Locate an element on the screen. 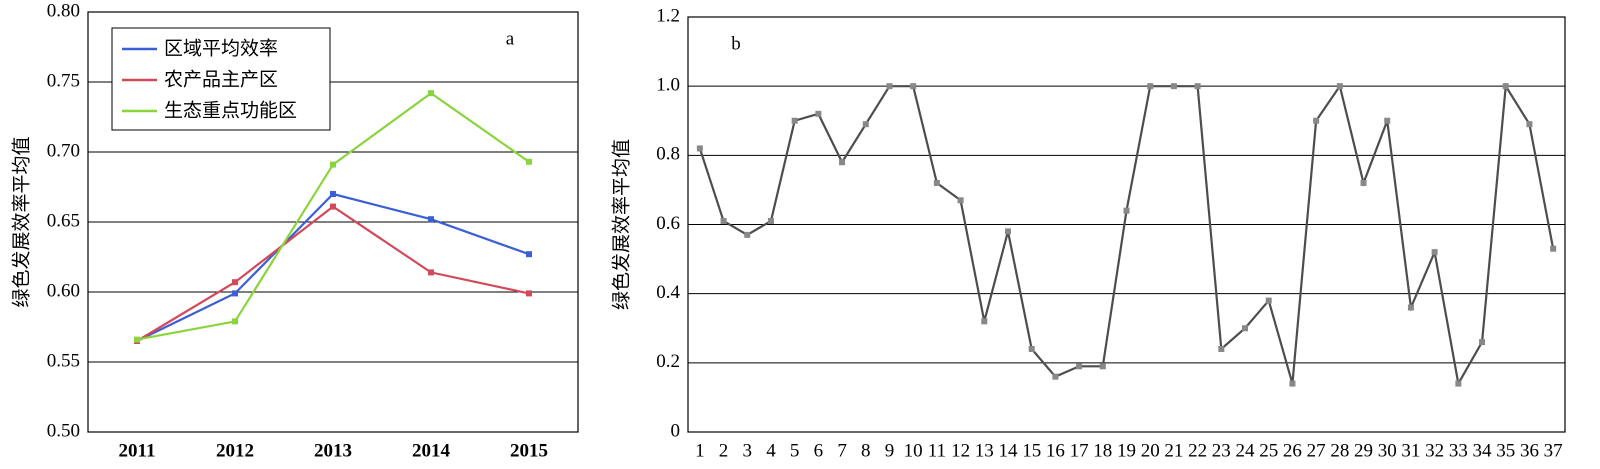 The height and width of the screenshot is (469, 1600). x-tick-label: 4 is located at coordinates (771, 450).